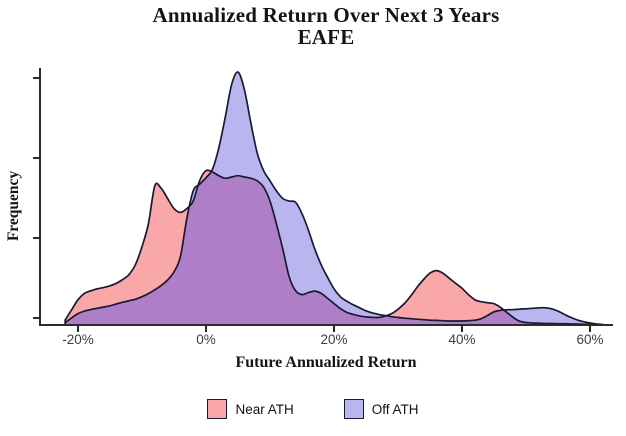  What do you see at coordinates (78, 339) in the screenshot?
I see `x-tick-label: -20%` at bounding box center [78, 339].